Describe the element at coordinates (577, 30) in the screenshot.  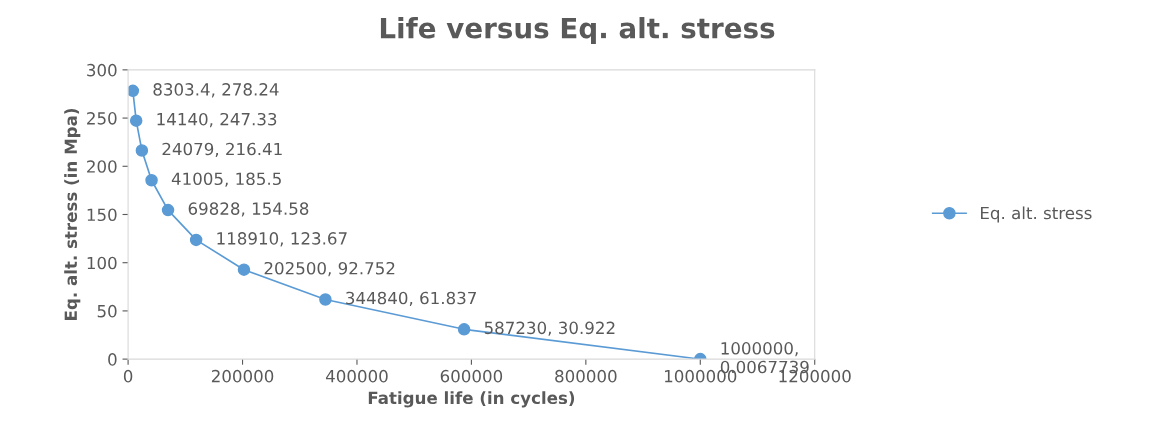
I see `chart-title: Life versus Eq. alt. stress` at that location.